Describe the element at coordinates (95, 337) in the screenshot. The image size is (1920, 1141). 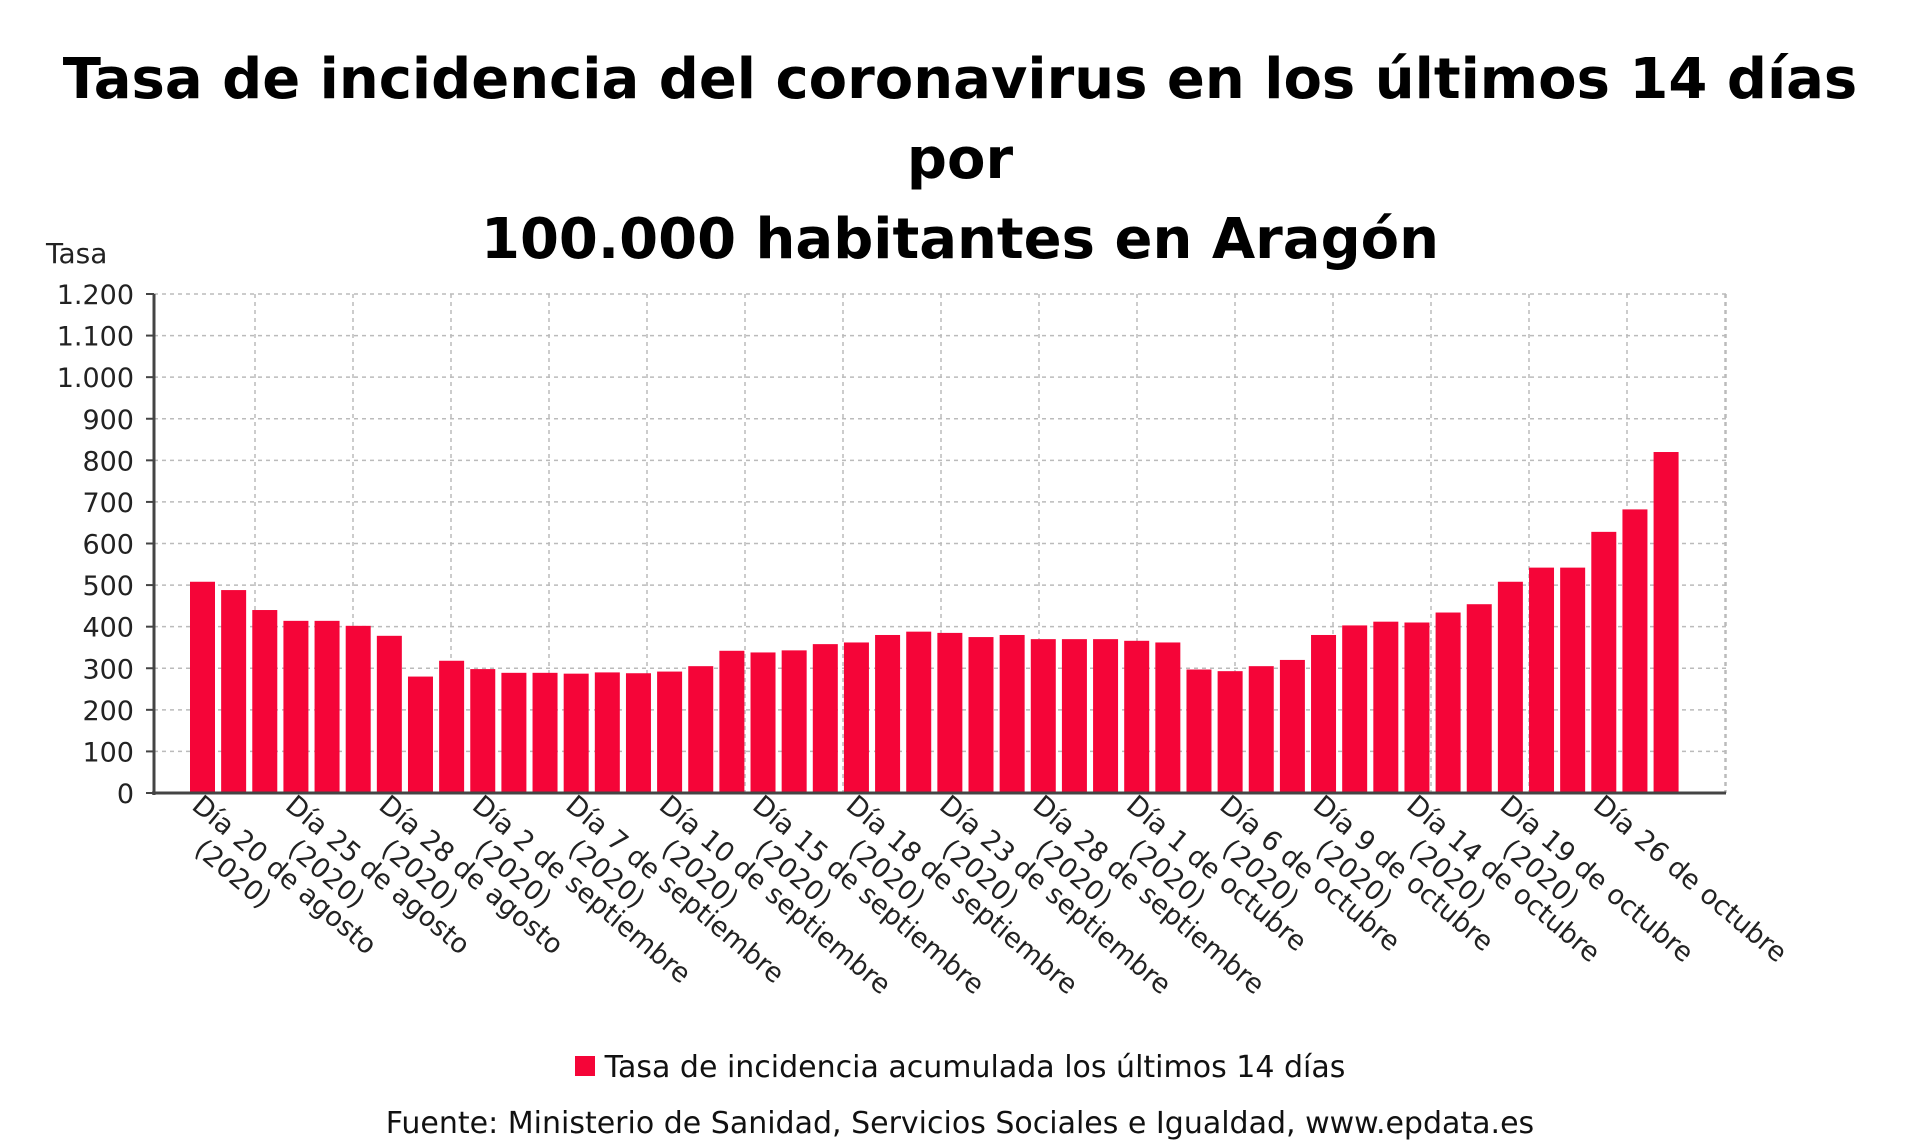
I see `y-tick-label-11: 1.100` at that location.